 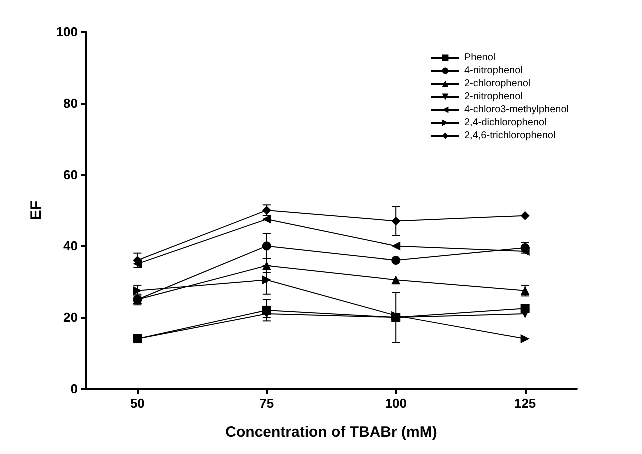 What do you see at coordinates (480, 58) in the screenshot?
I see `legend-label: Phenol` at bounding box center [480, 58].